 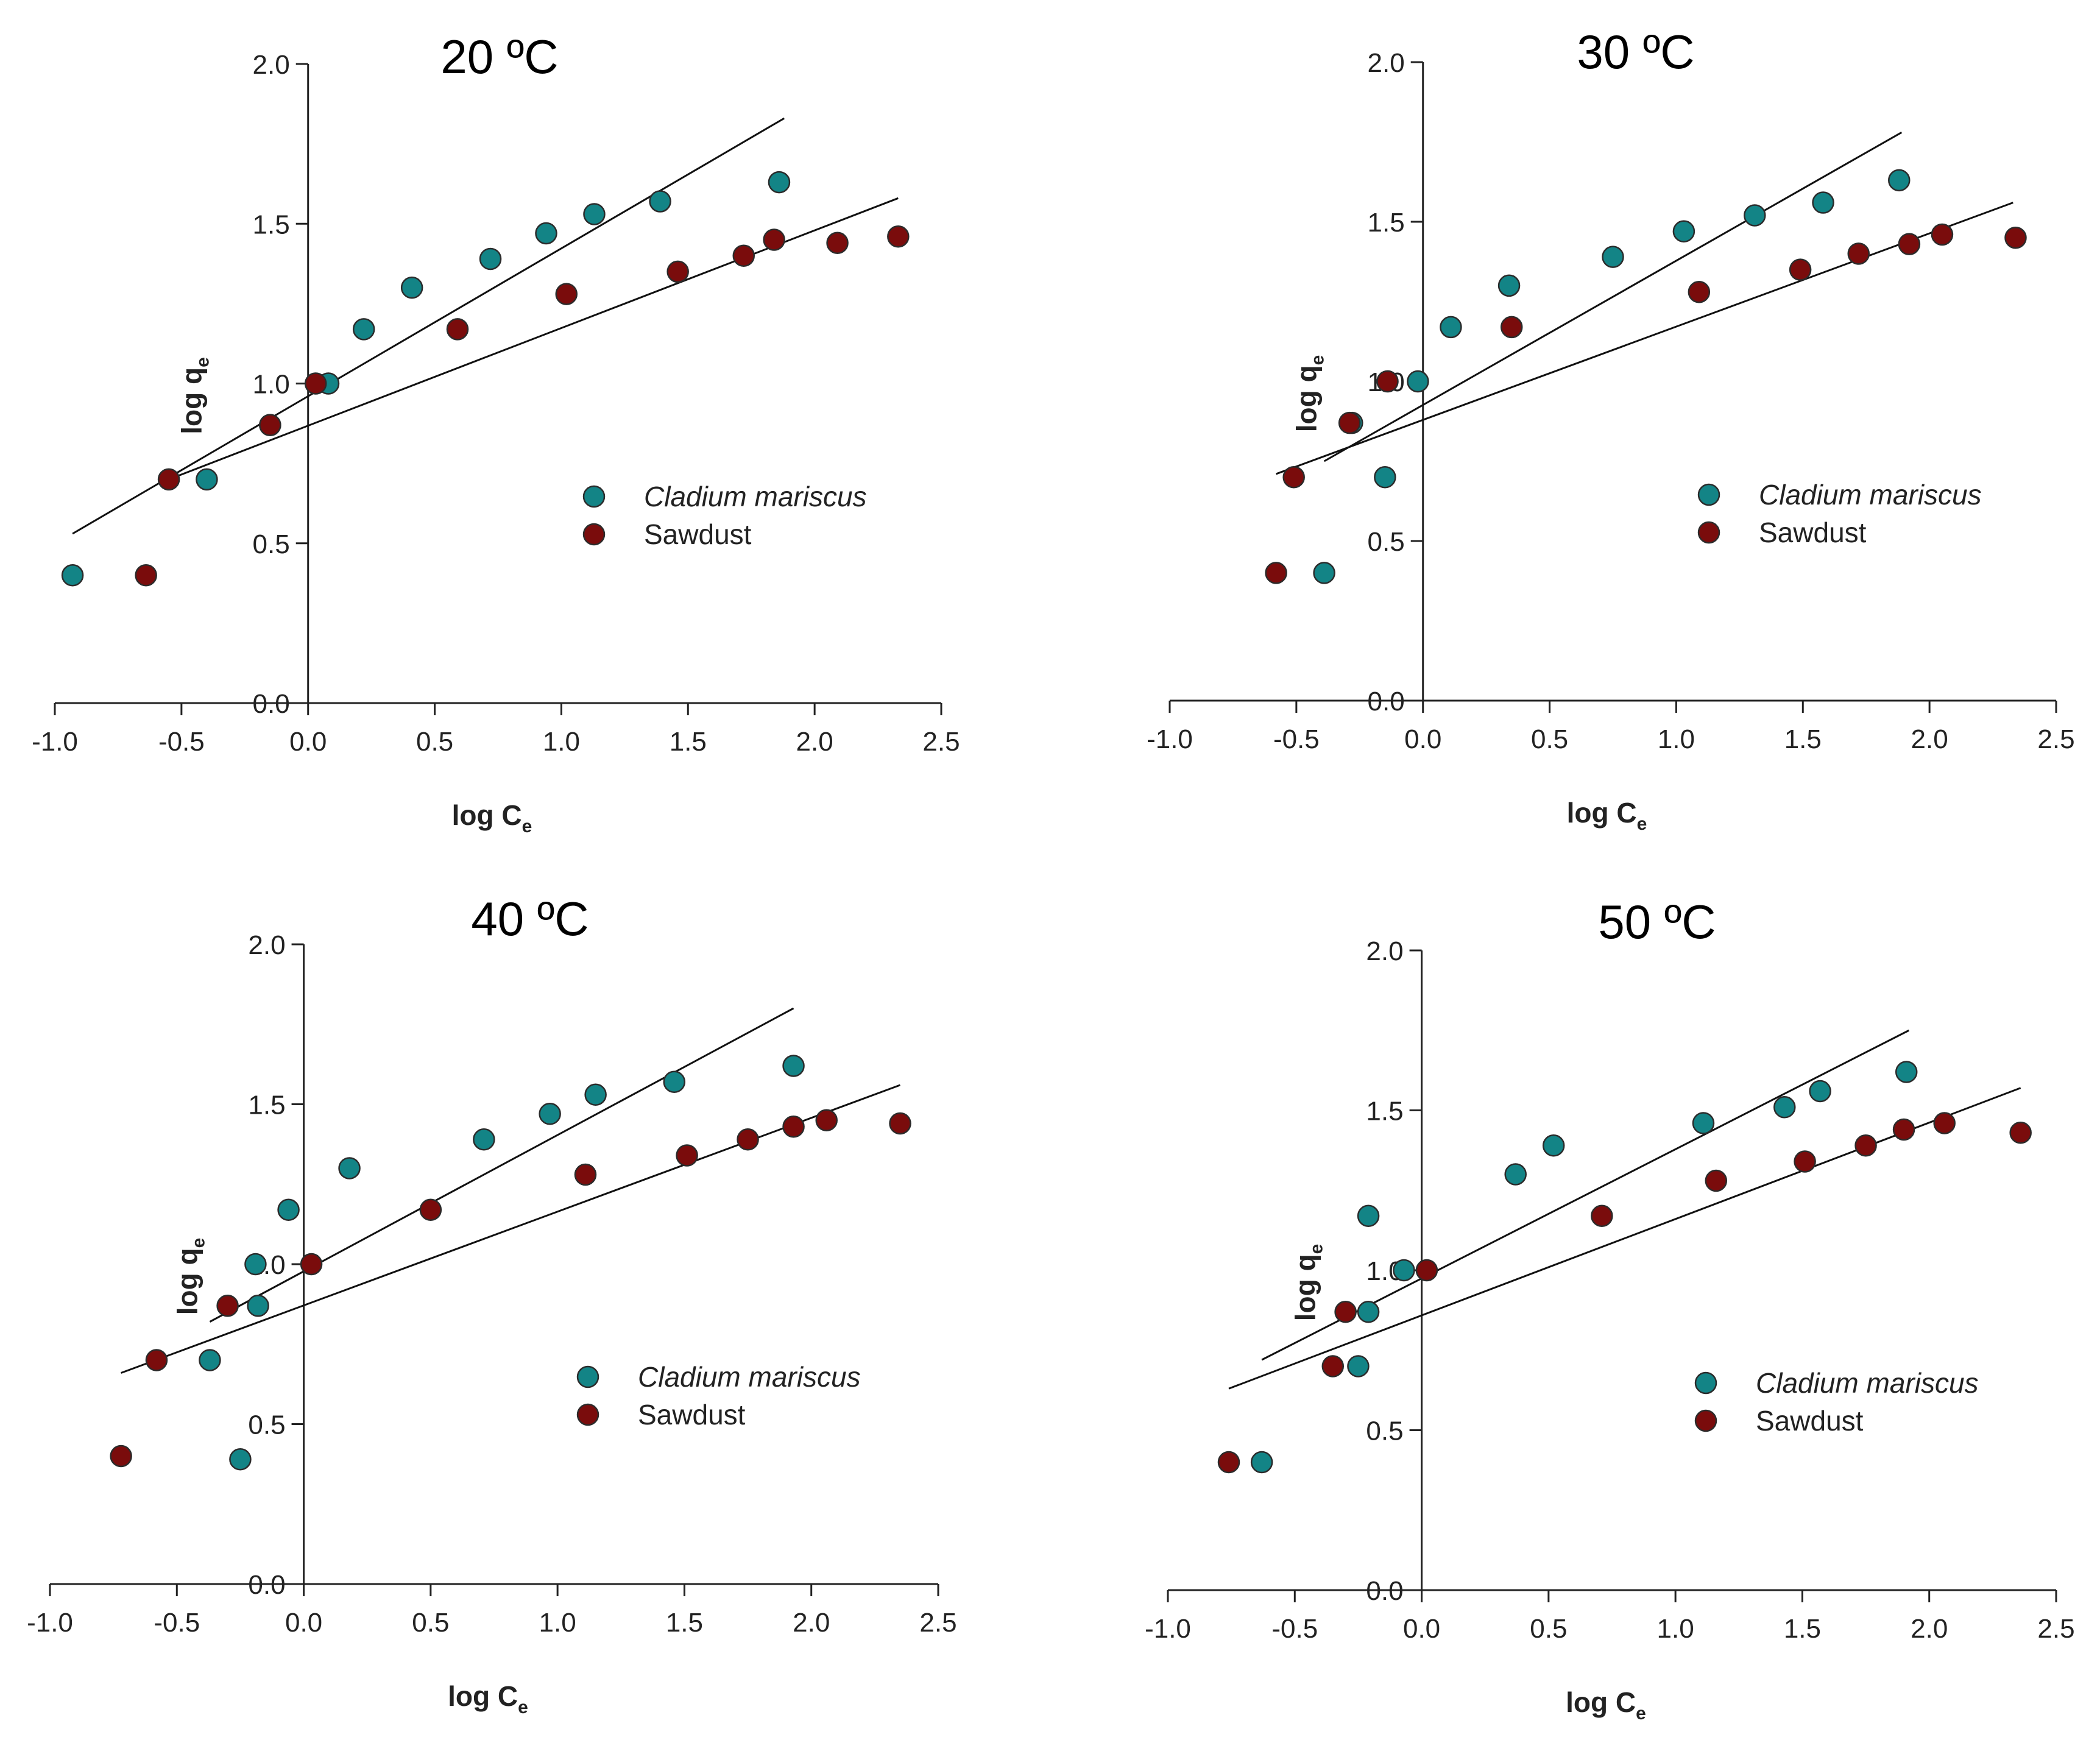 What do you see at coordinates (271, 385) in the screenshot?
I see `y-tick-label: 1.0` at bounding box center [271, 385].